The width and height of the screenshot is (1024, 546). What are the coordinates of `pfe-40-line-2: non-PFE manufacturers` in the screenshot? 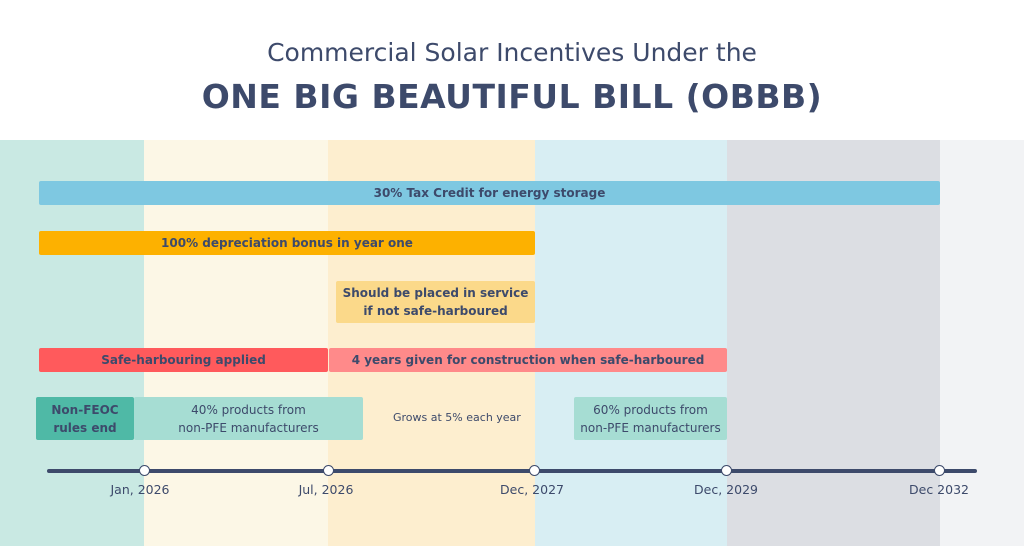 It's located at (248, 427).